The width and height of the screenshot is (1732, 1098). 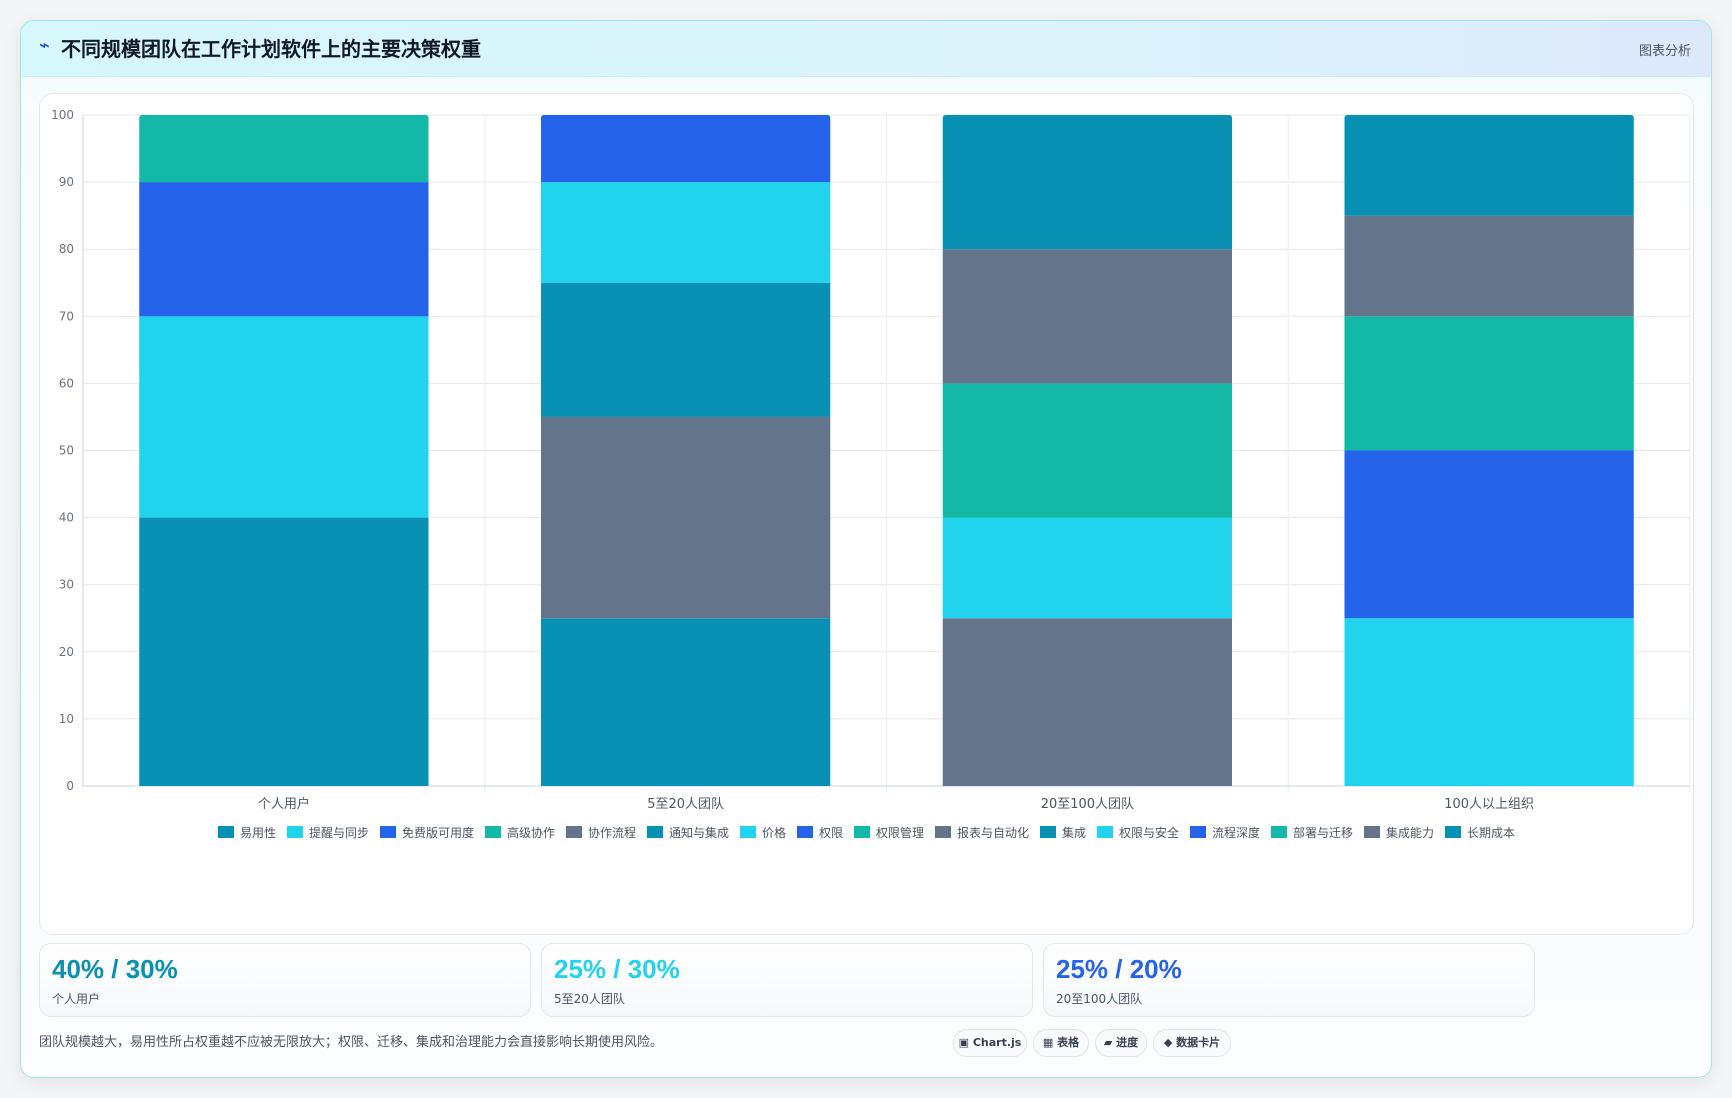 What do you see at coordinates (1192, 1043) in the screenshot?
I see `pill-data-card: ◆ 数据卡片` at bounding box center [1192, 1043].